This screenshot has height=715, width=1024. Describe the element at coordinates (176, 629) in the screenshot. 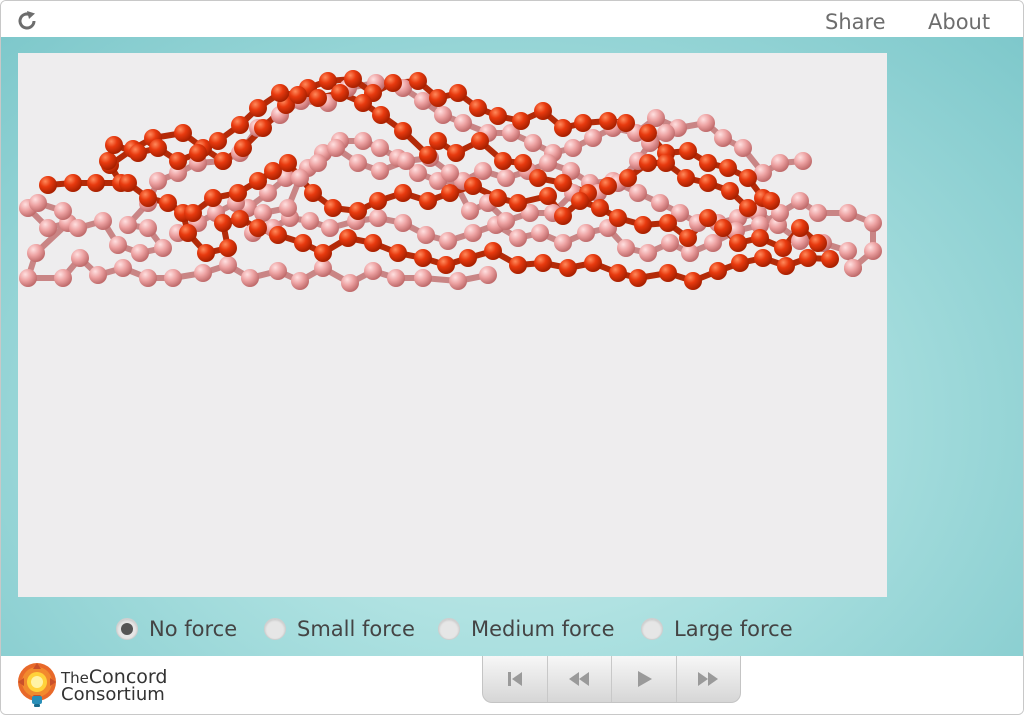

I see `radio-no-force: No force` at that location.